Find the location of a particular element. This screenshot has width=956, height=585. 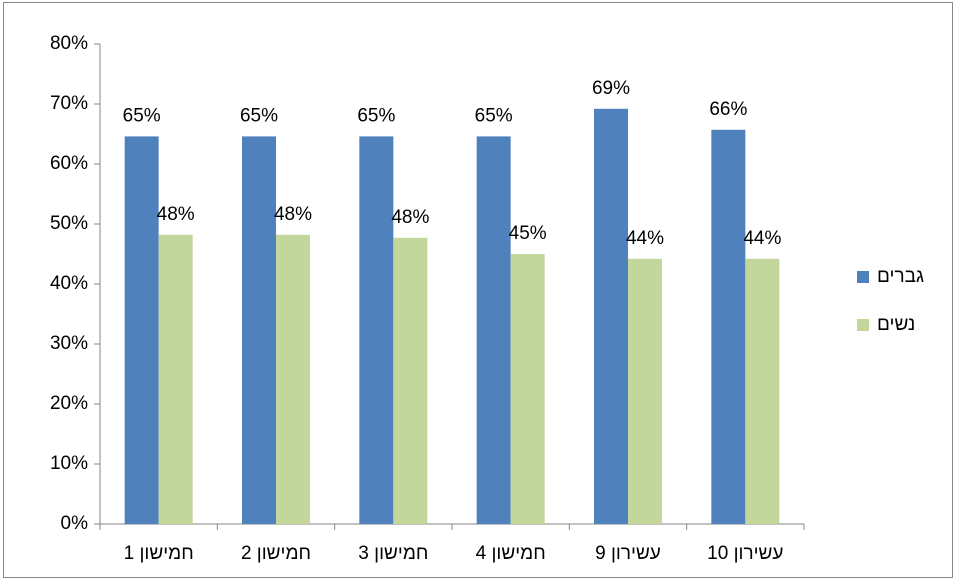

y-tick-label: 50% is located at coordinates (69, 223).